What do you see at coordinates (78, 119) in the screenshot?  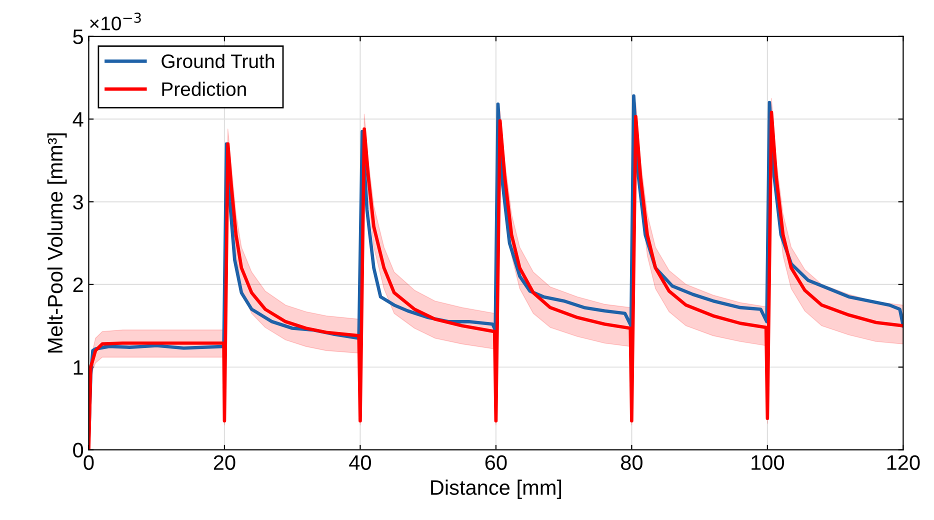 I see `y-tick-label: 4` at bounding box center [78, 119].